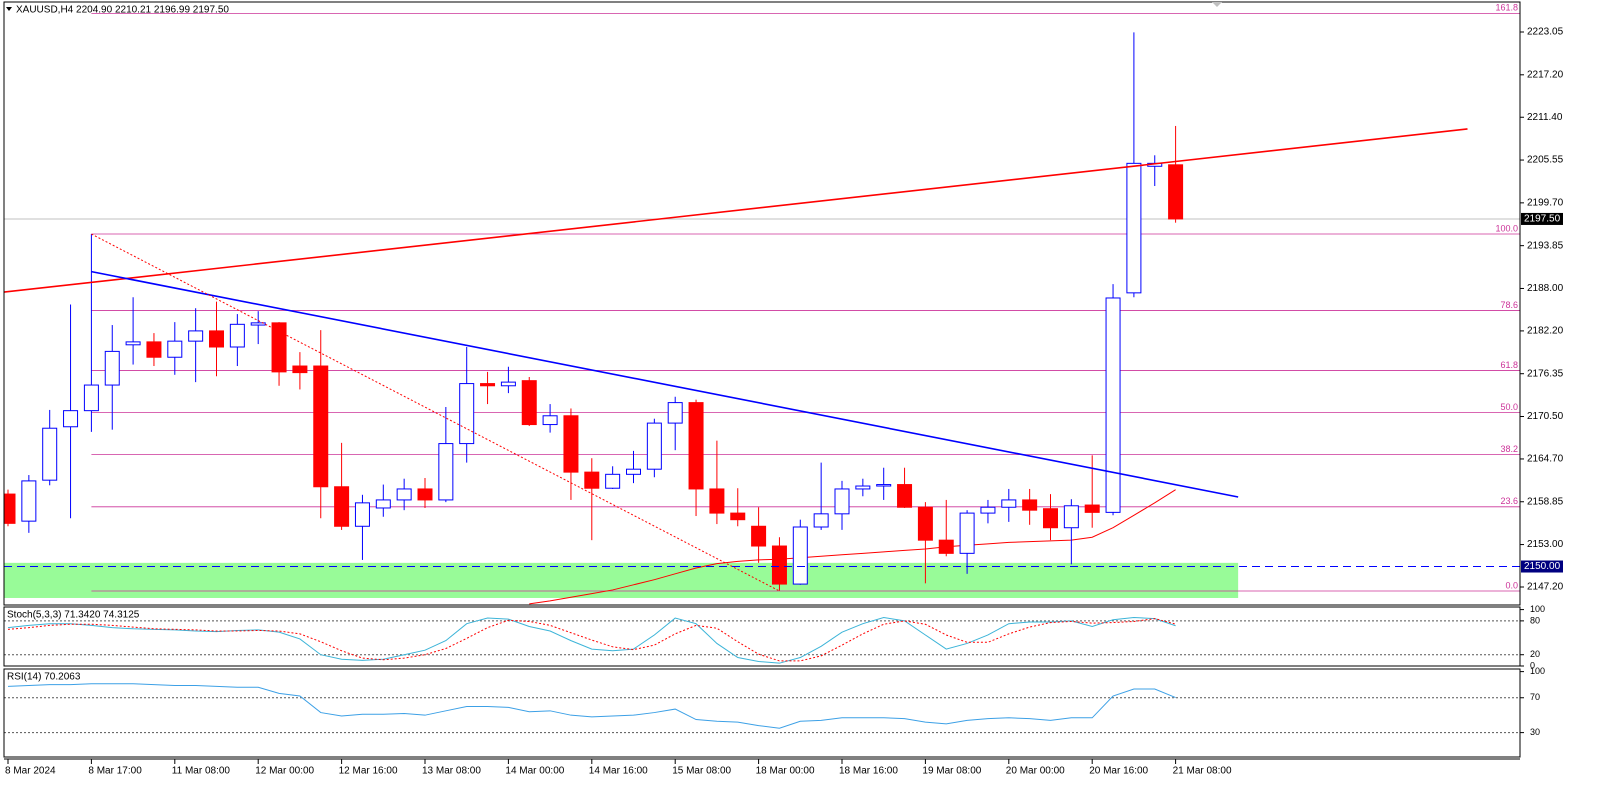 Image resolution: width=1600 pixels, height=799 pixels. What do you see at coordinates (1035, 771) in the screenshot?
I see `x-tick-label: 20 Mar 00:00` at bounding box center [1035, 771].